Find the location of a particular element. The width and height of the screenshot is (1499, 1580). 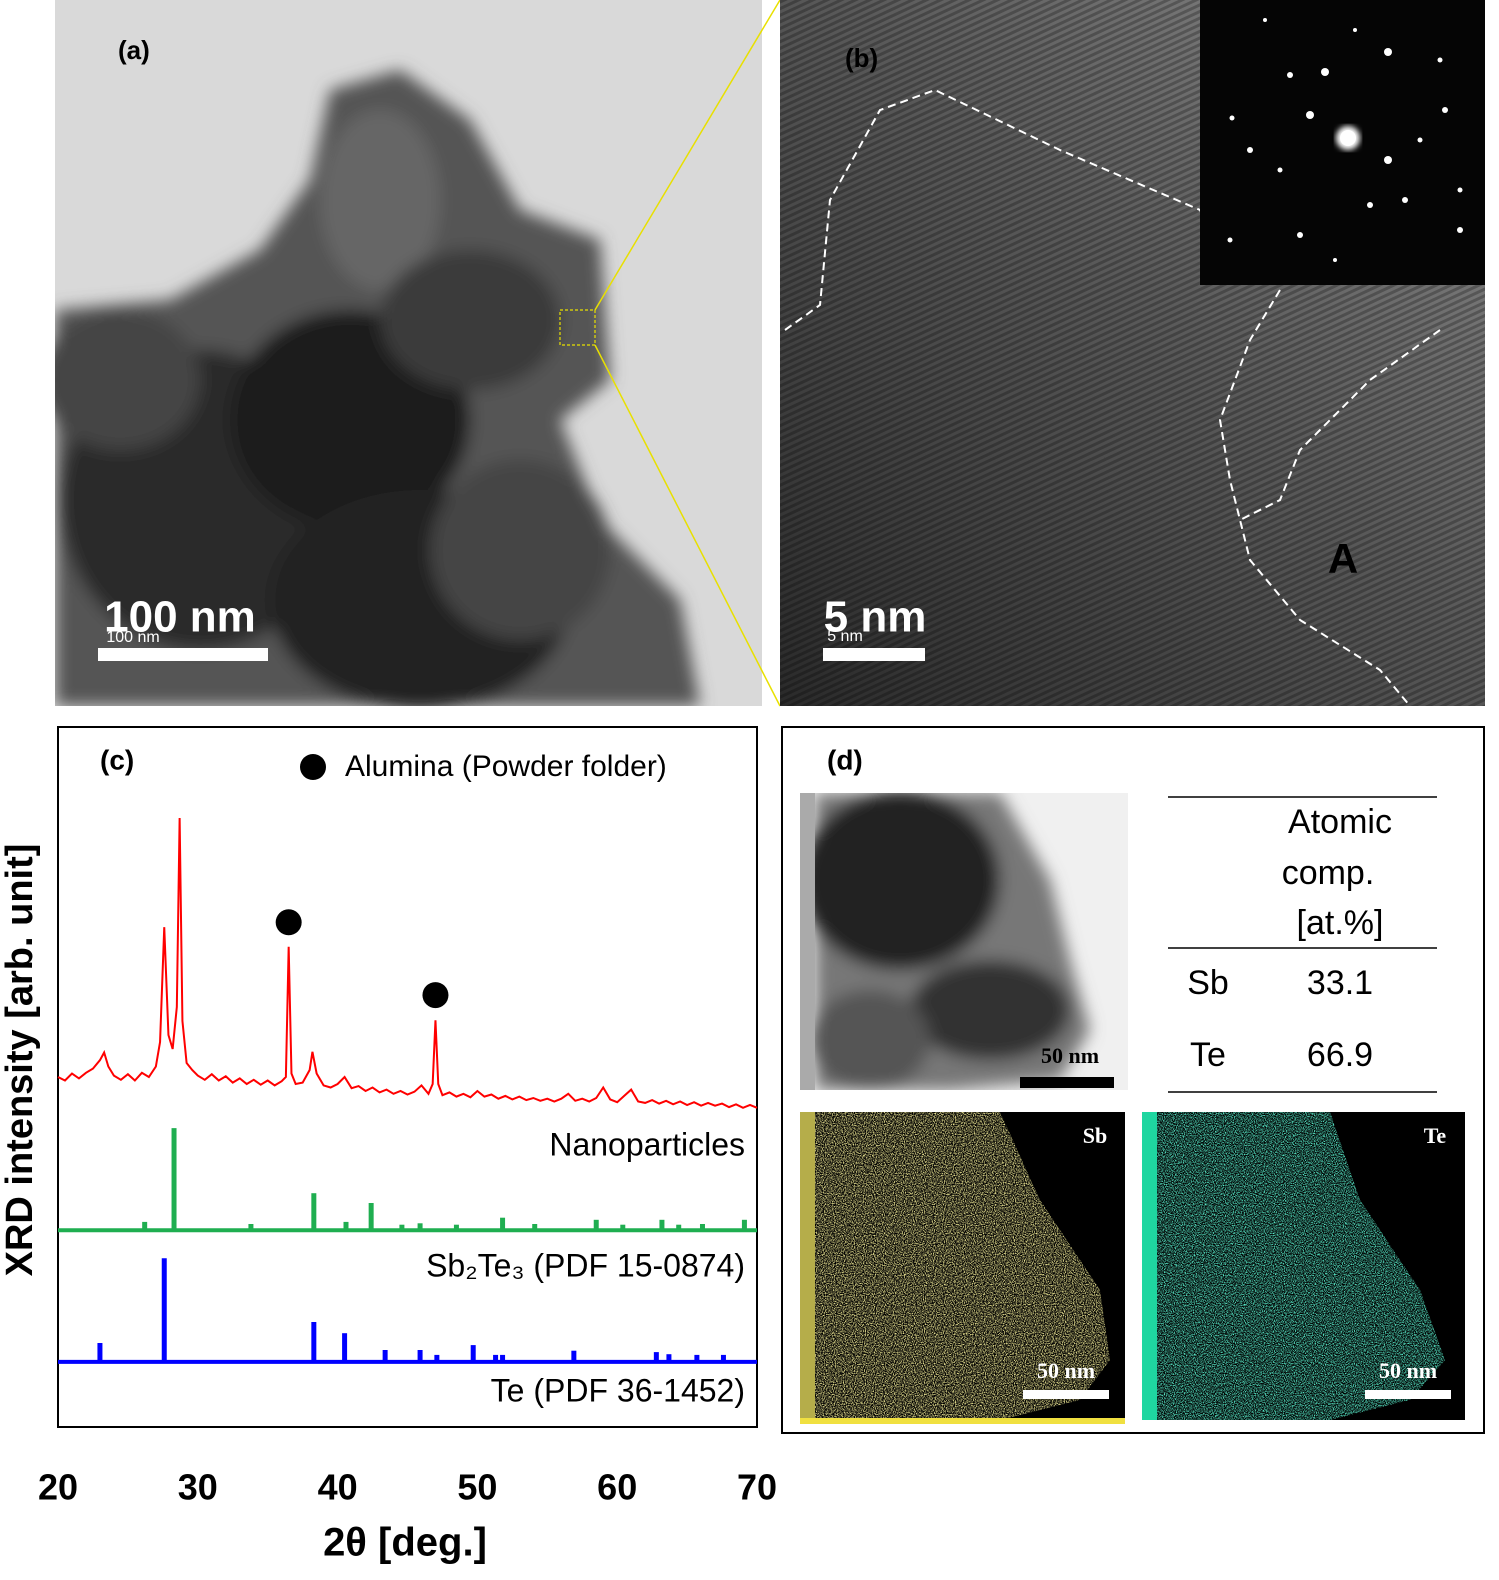

x-axis-label: 2θ [deg.] is located at coordinates (405, 1543).